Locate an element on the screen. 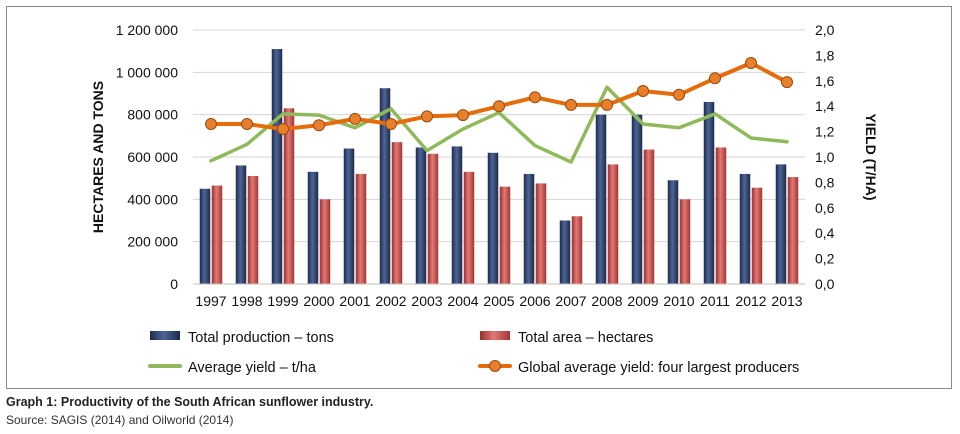  y-right-tick-label: 0,4 is located at coordinates (825, 233).